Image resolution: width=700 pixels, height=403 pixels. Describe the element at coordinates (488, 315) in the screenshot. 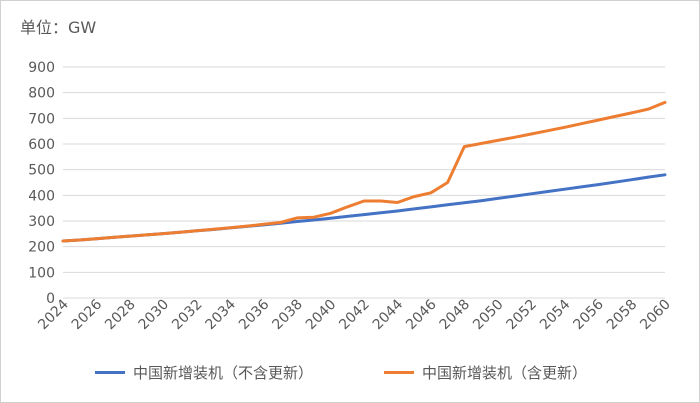

I see `x-tick-label: 2050` at that location.